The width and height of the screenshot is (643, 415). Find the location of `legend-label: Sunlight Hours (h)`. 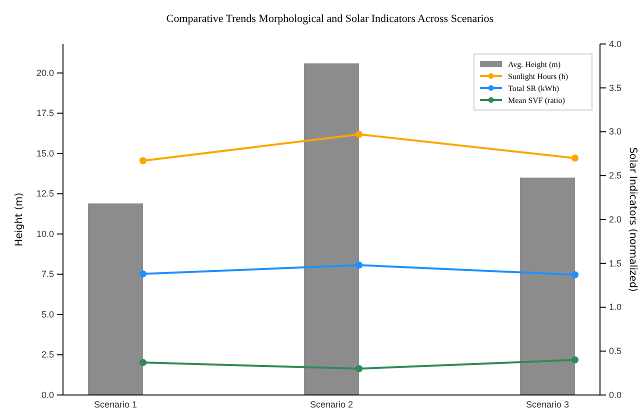

legend-label: Sunlight Hours (h) is located at coordinates (538, 76).